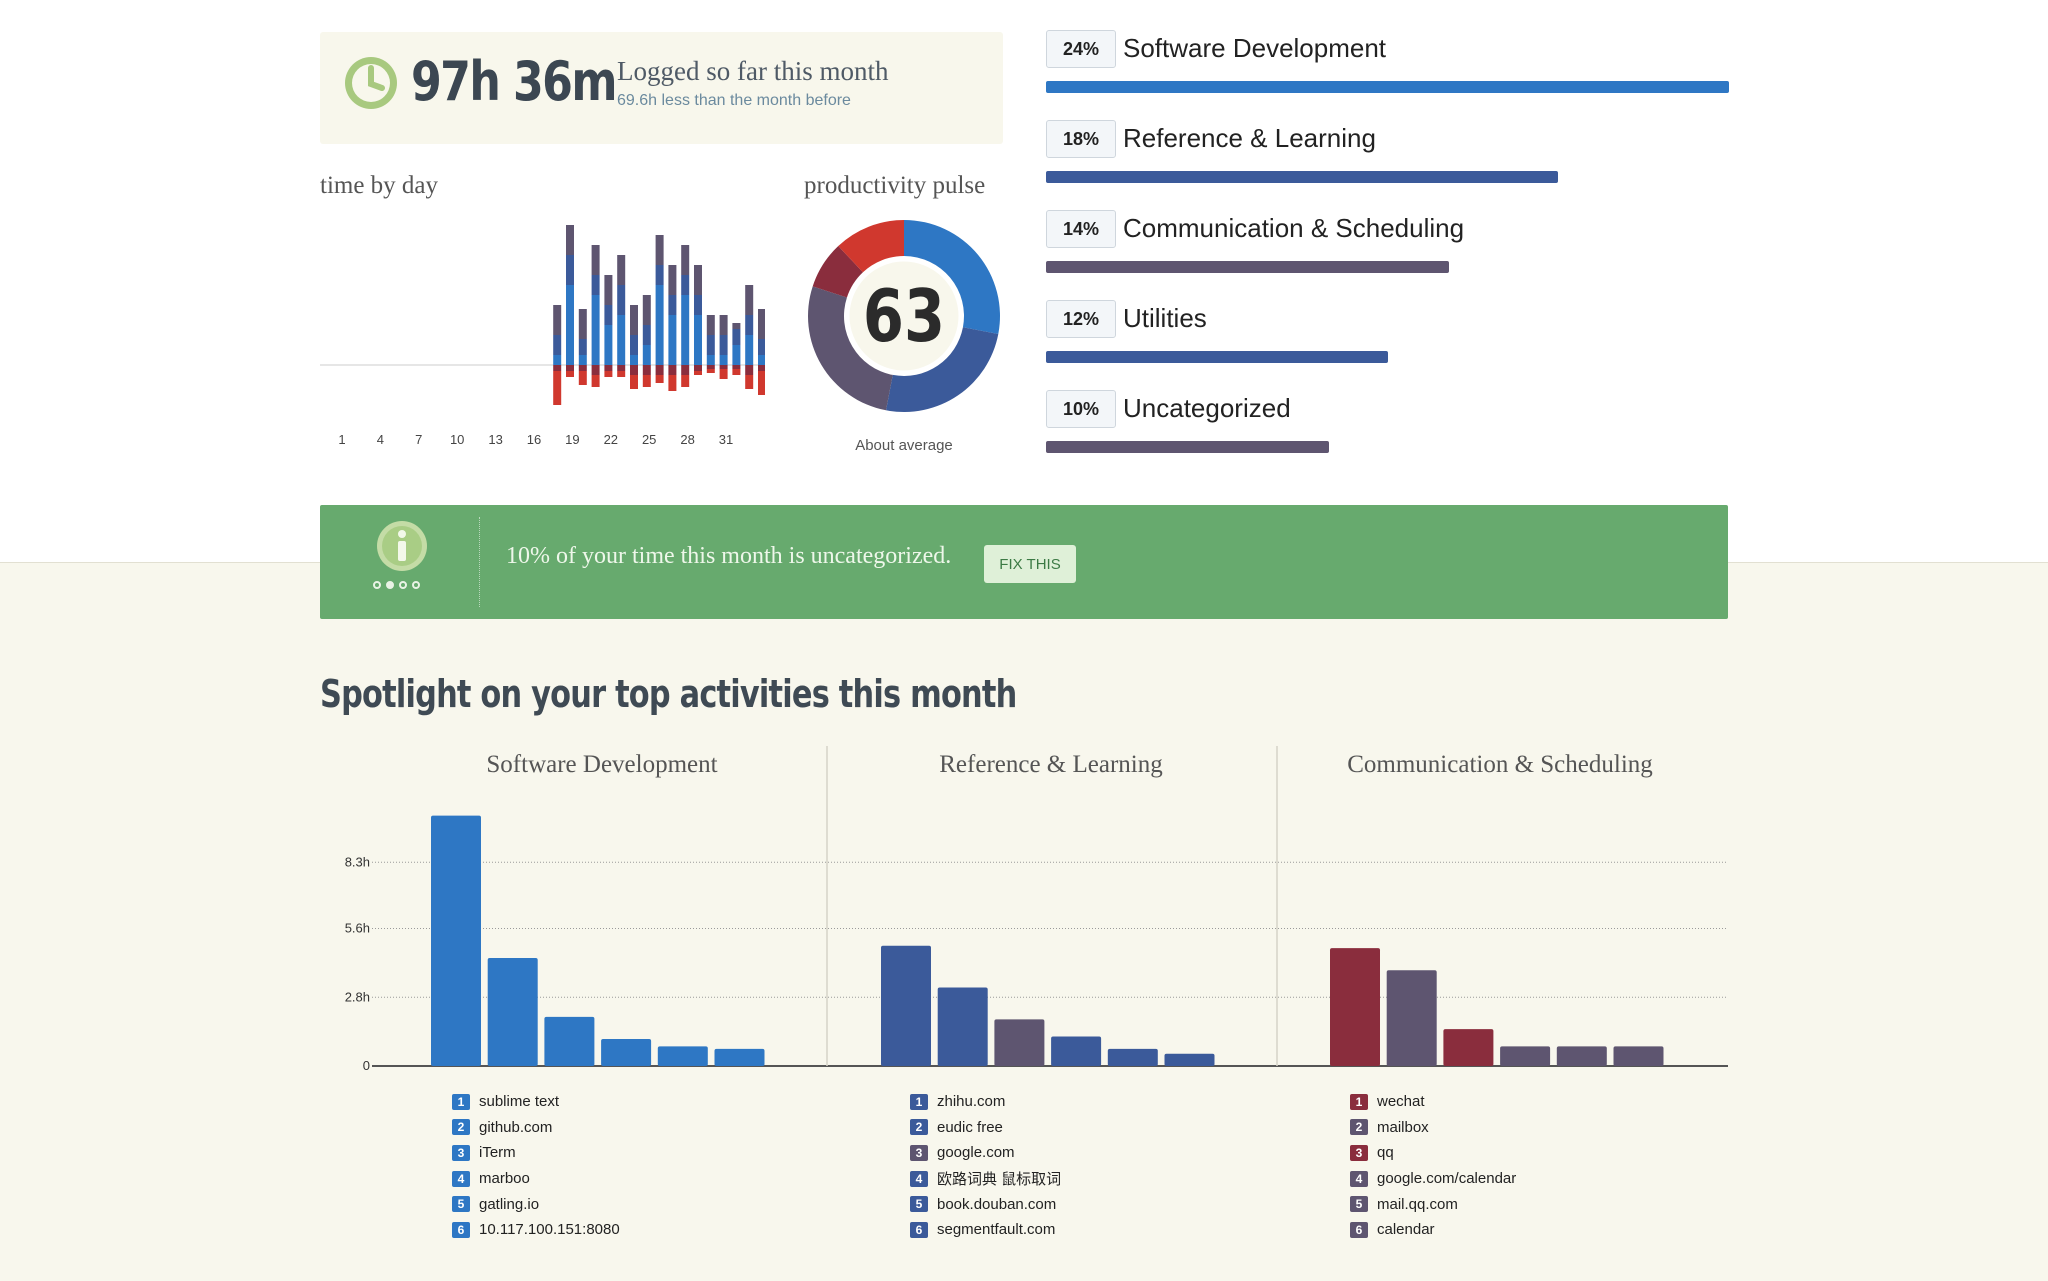 The image size is (2048, 1281). I want to click on spotlight-legend-item: 4 欧路词典 鼠标取词, so click(985, 1179).